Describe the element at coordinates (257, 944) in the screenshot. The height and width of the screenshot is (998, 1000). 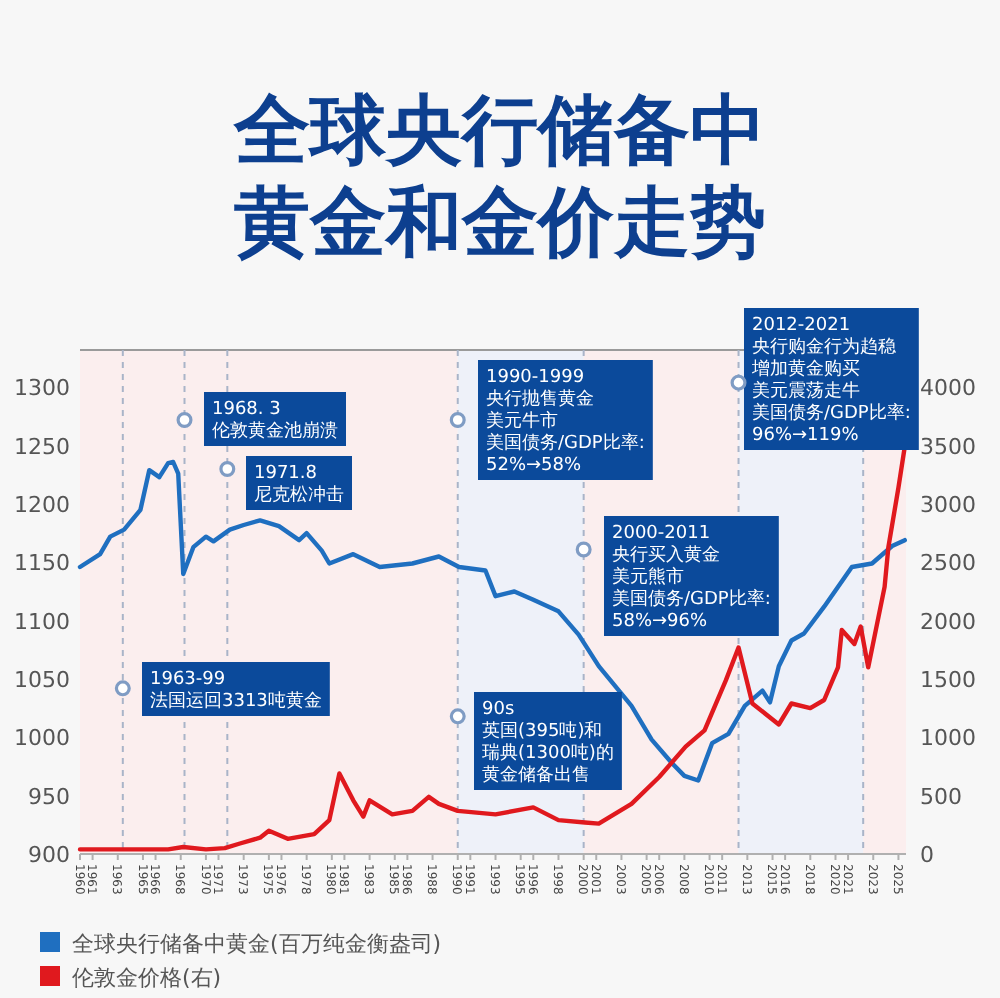
I see `legend-label: 全球央行储备中黄金(百万纯金衡盎司)` at that location.